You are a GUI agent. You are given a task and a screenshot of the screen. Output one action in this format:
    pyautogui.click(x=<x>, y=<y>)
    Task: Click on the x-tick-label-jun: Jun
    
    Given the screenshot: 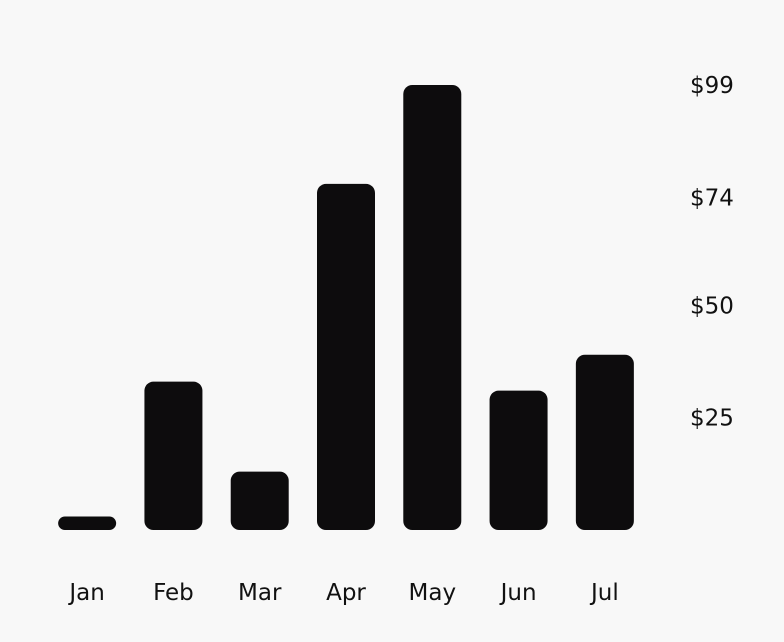 What is the action you would take?
    pyautogui.click(x=518, y=593)
    